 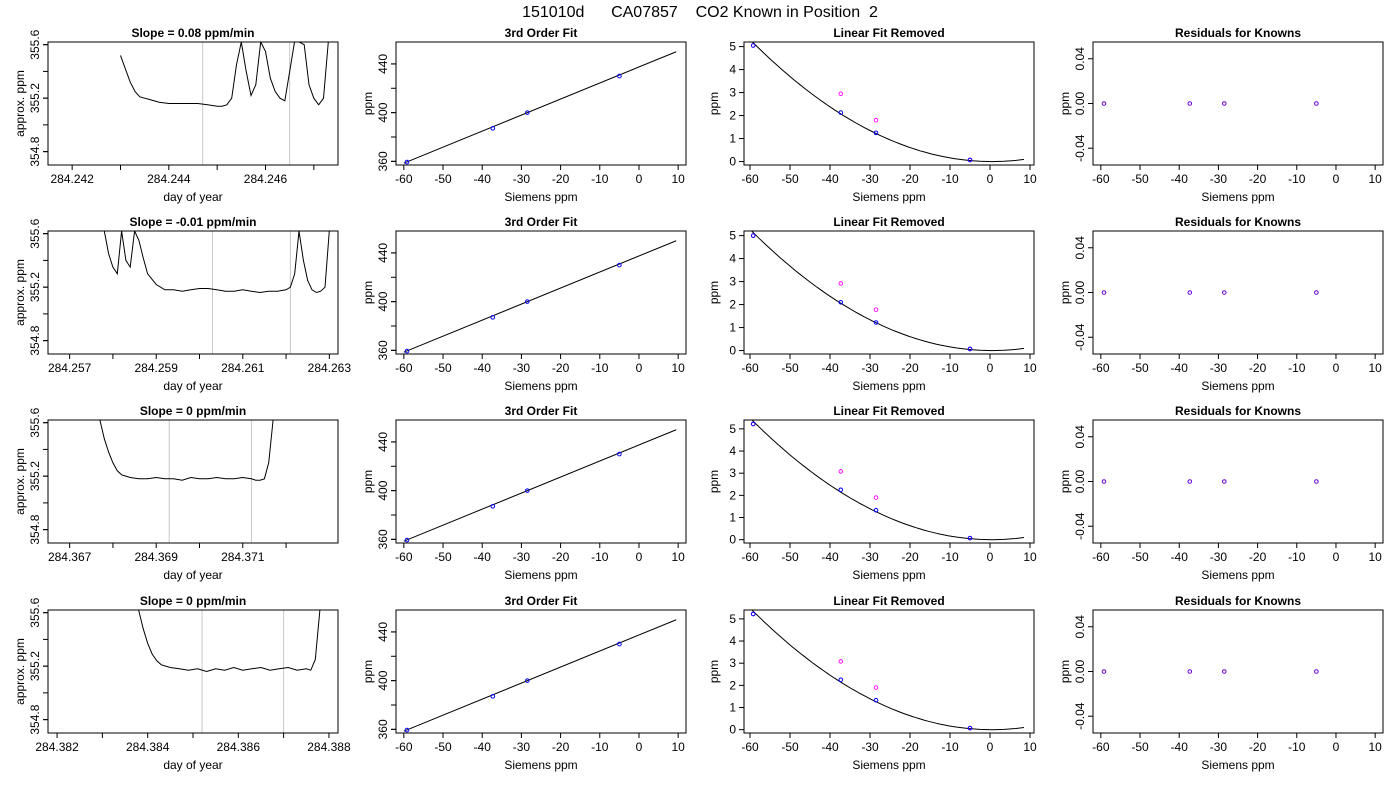 What do you see at coordinates (20, 481) in the screenshot?
I see `y-axis-label: approx. ppm` at bounding box center [20, 481].